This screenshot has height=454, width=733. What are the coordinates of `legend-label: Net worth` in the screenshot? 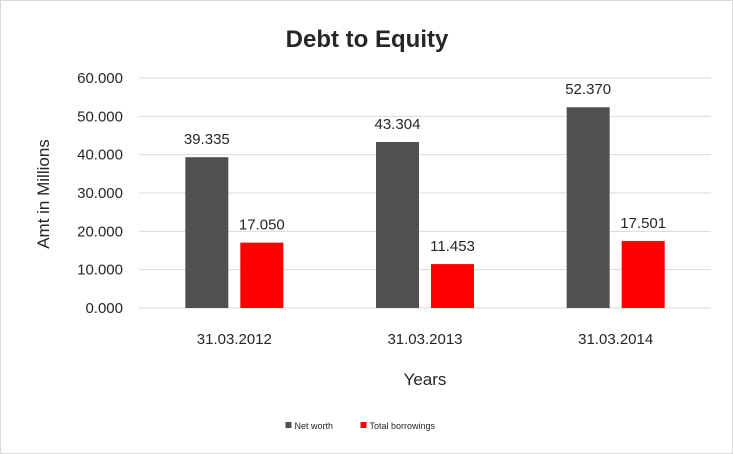 It's located at (314, 426).